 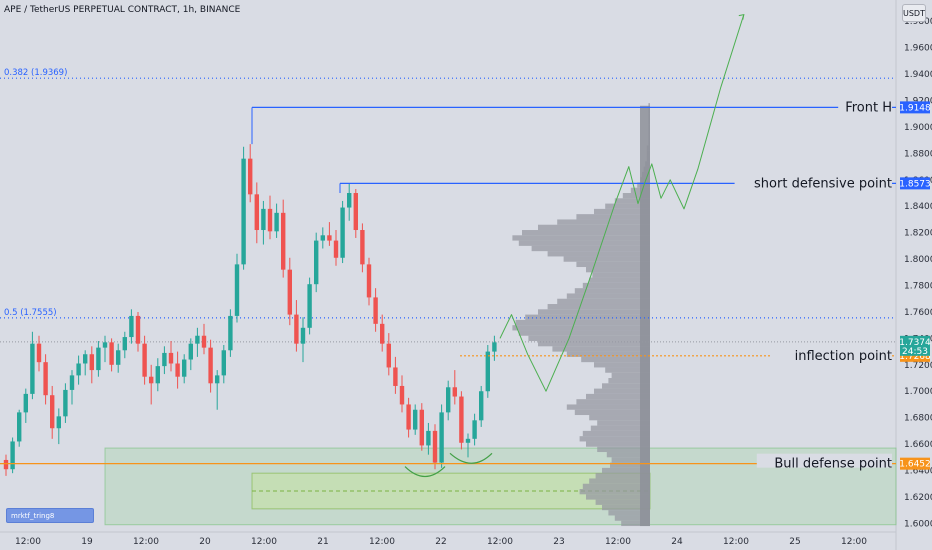 What do you see at coordinates (918, 22) in the screenshot?
I see `y-tick-label: 1.9800` at bounding box center [918, 22].